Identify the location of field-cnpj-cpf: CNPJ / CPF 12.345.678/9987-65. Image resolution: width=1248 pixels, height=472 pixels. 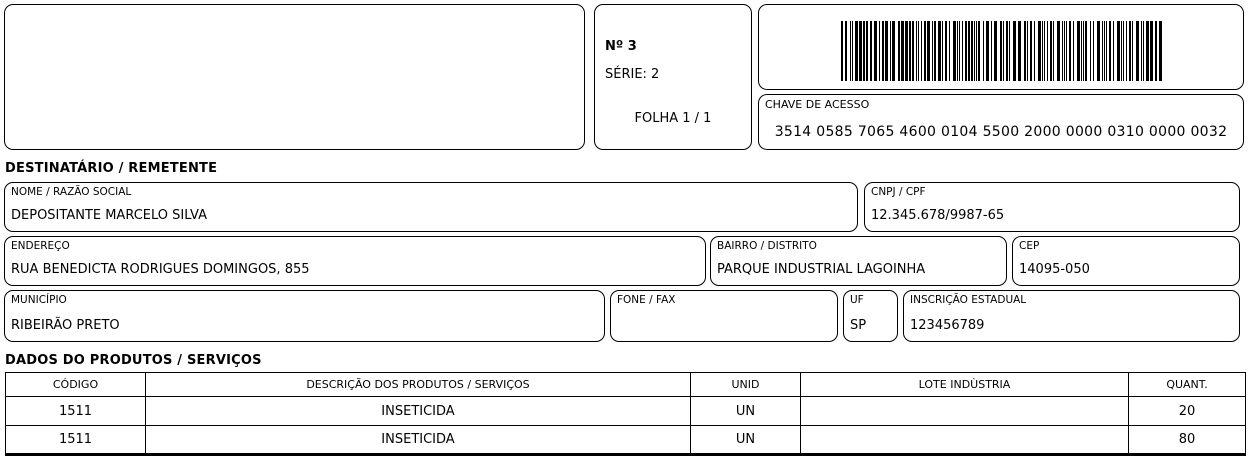
(1052, 207).